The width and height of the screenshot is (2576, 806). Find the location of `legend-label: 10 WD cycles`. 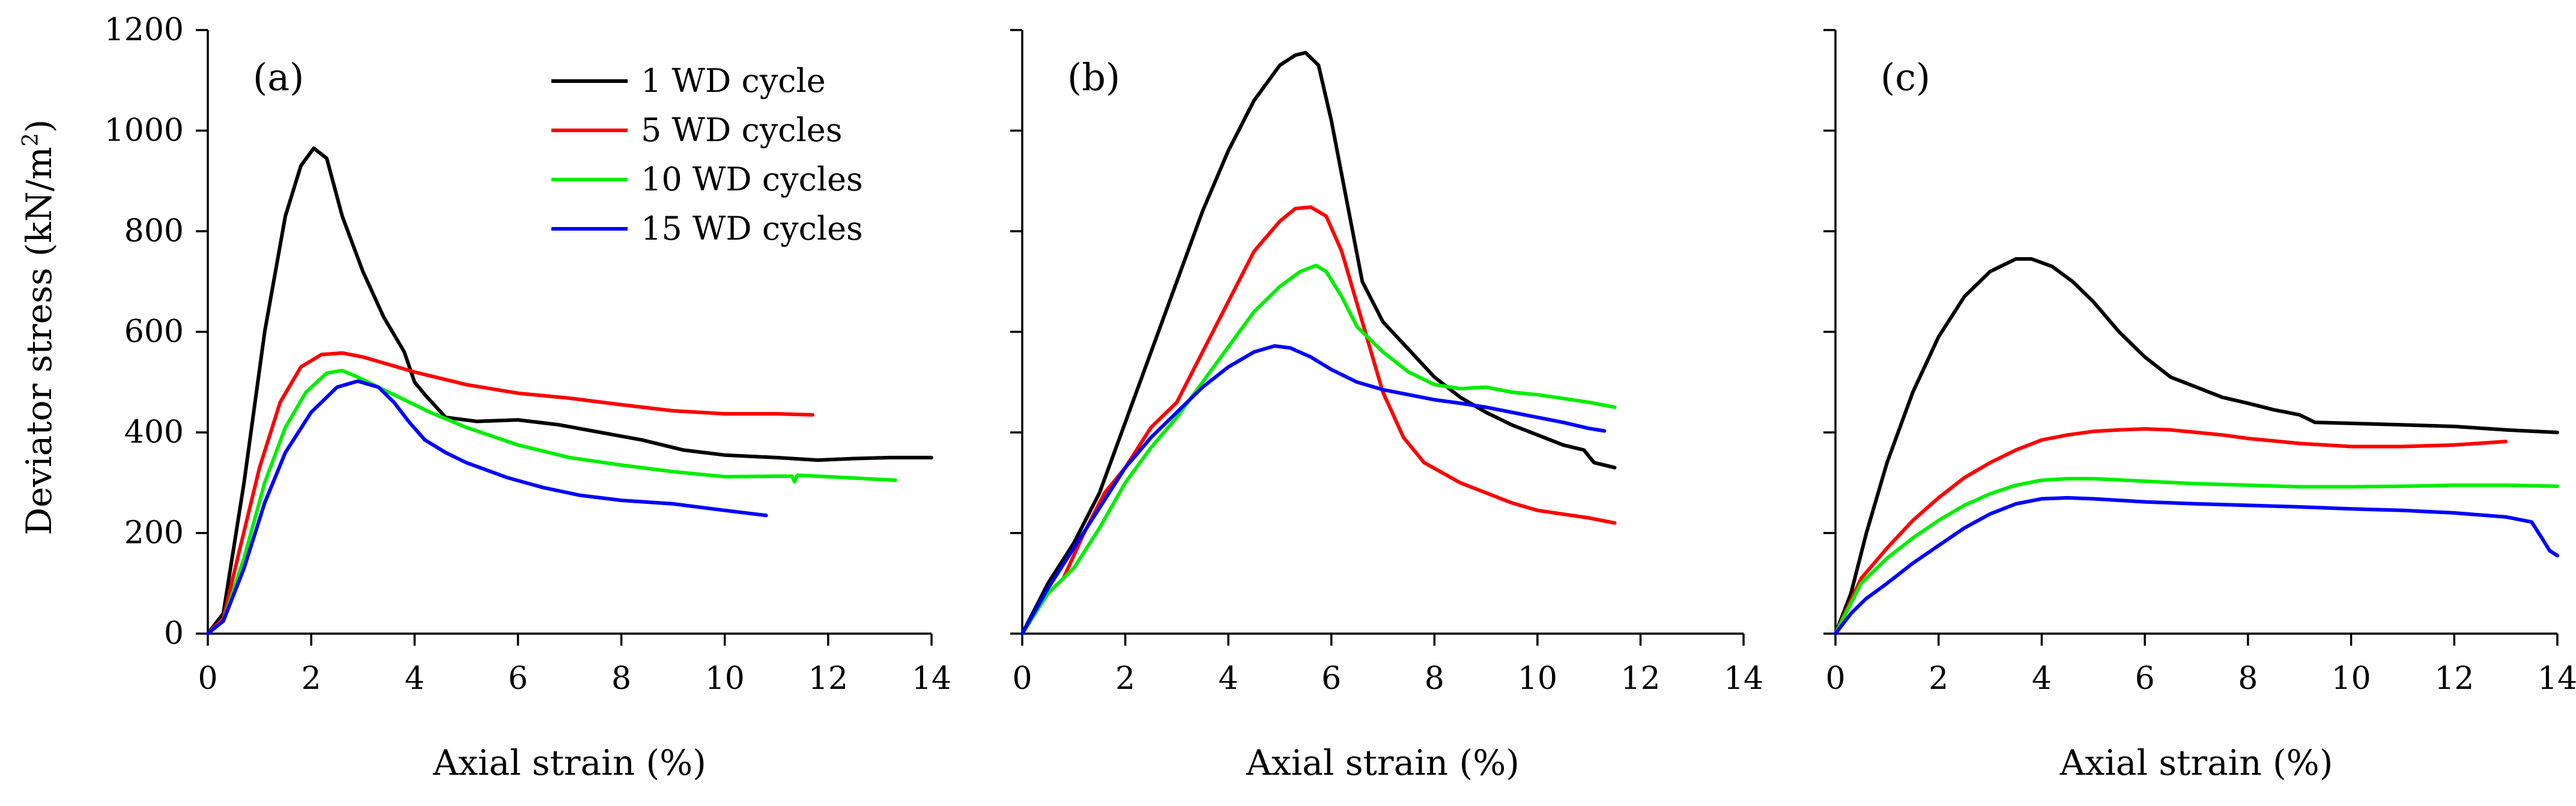

legend-label: 10 WD cycles is located at coordinates (752, 179).